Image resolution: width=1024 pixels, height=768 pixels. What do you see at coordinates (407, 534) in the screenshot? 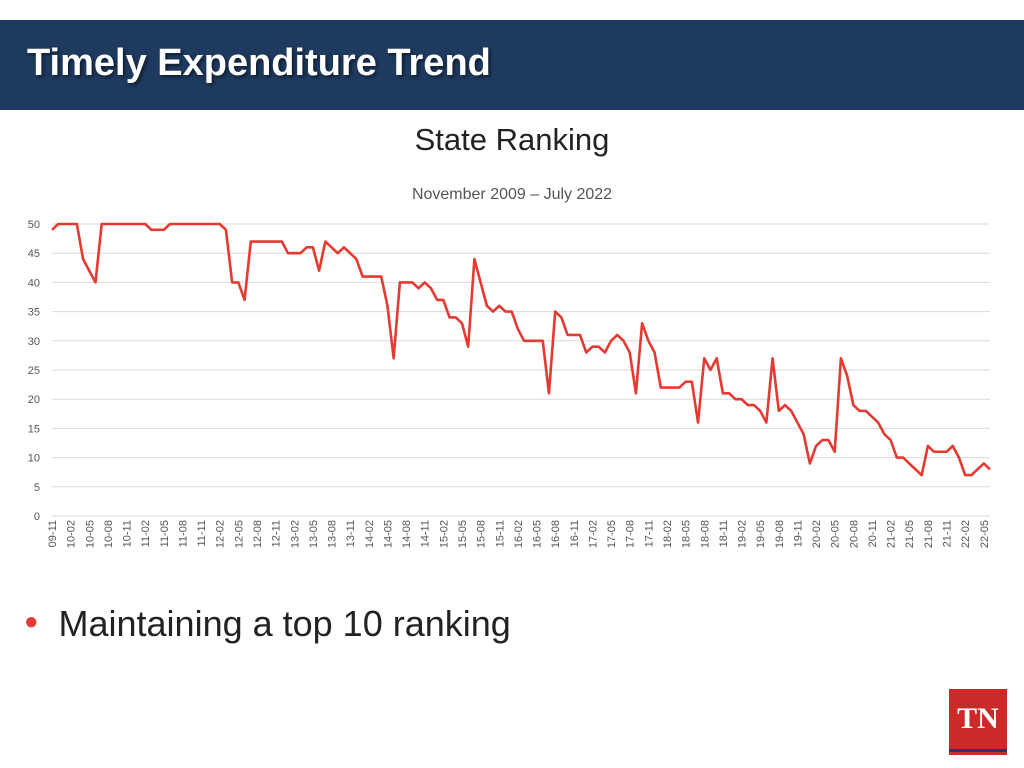
I see `x-tick-label: 14-08` at bounding box center [407, 534].